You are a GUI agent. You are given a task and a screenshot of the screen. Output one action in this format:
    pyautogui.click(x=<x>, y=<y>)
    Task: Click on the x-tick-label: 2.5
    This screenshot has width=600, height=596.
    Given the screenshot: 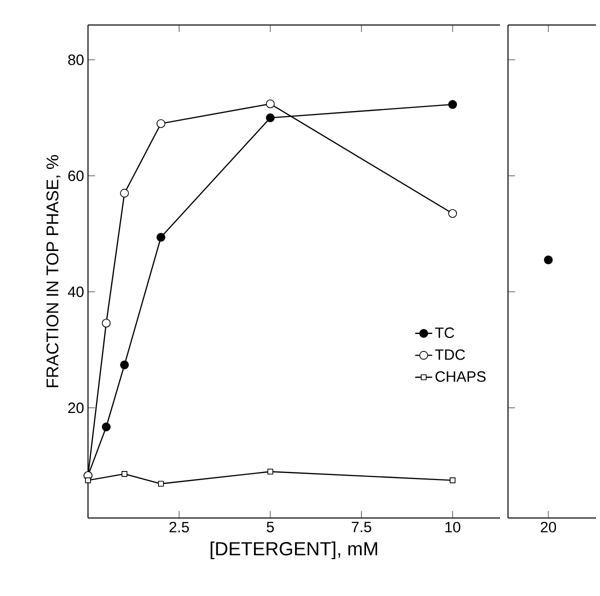 What is the action you would take?
    pyautogui.click(x=179, y=527)
    